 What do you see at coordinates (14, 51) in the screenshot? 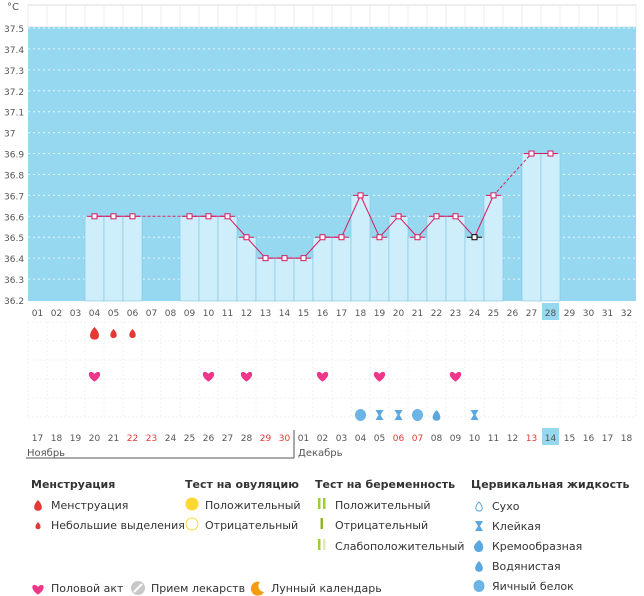
I see `y-tick-label: 37.4` at bounding box center [14, 51].